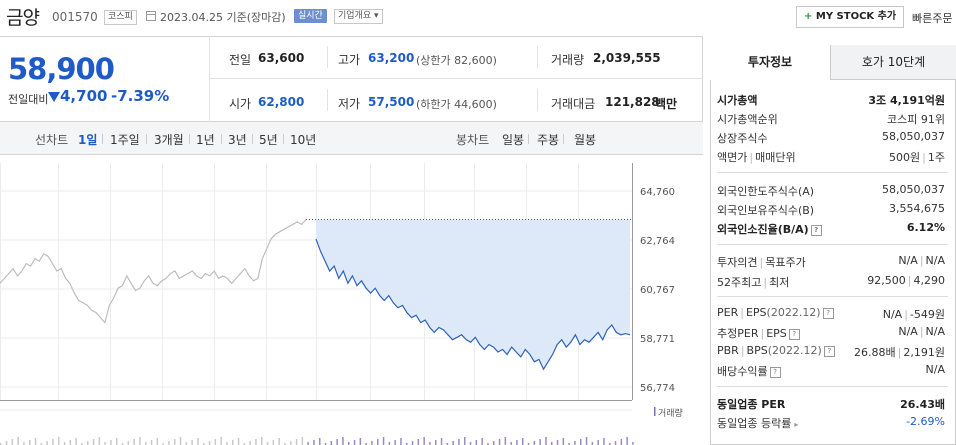  What do you see at coordinates (922, 404) in the screenshot?
I see `industry-per-value: 26.43배` at bounding box center [922, 404].